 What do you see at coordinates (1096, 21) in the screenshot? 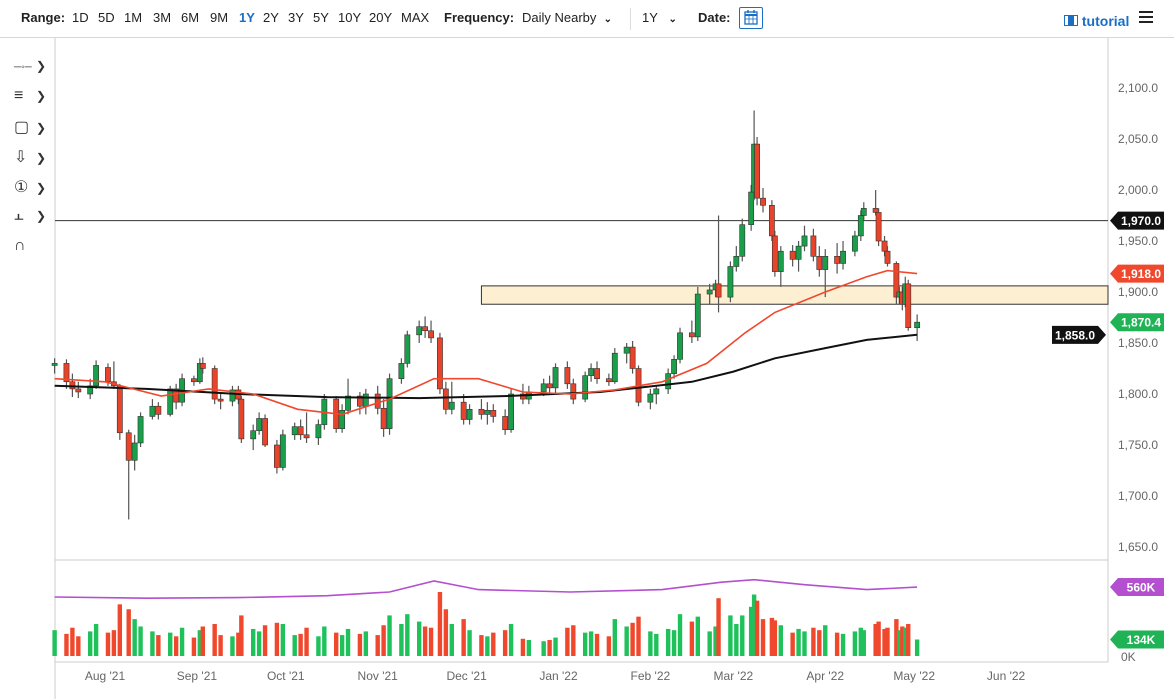
I see `tutorial-link: tutorial` at bounding box center [1096, 21].